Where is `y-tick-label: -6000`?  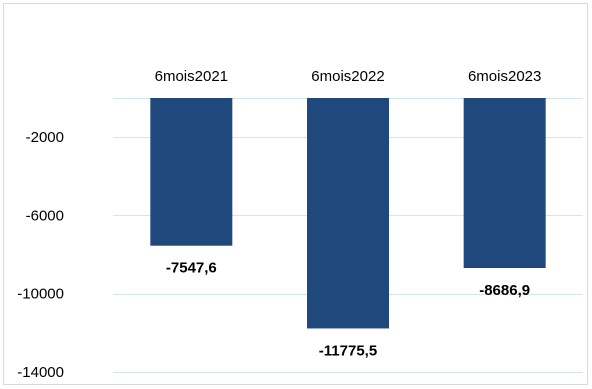 y-tick-label: -6000 is located at coordinates (45, 215).